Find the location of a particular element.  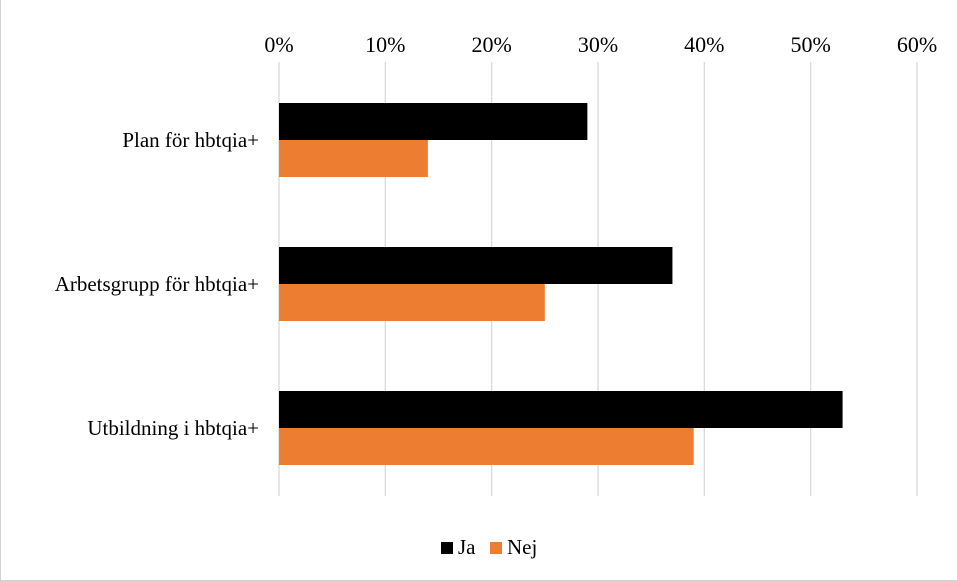

category-label: Plan för hbtqia+ is located at coordinates (190, 140).